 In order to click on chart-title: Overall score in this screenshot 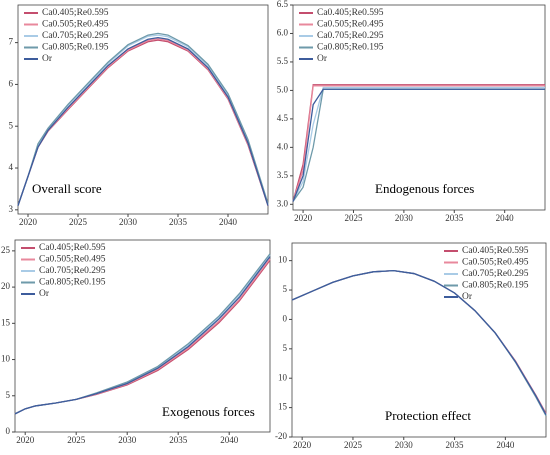, I will do `click(67, 188)`.